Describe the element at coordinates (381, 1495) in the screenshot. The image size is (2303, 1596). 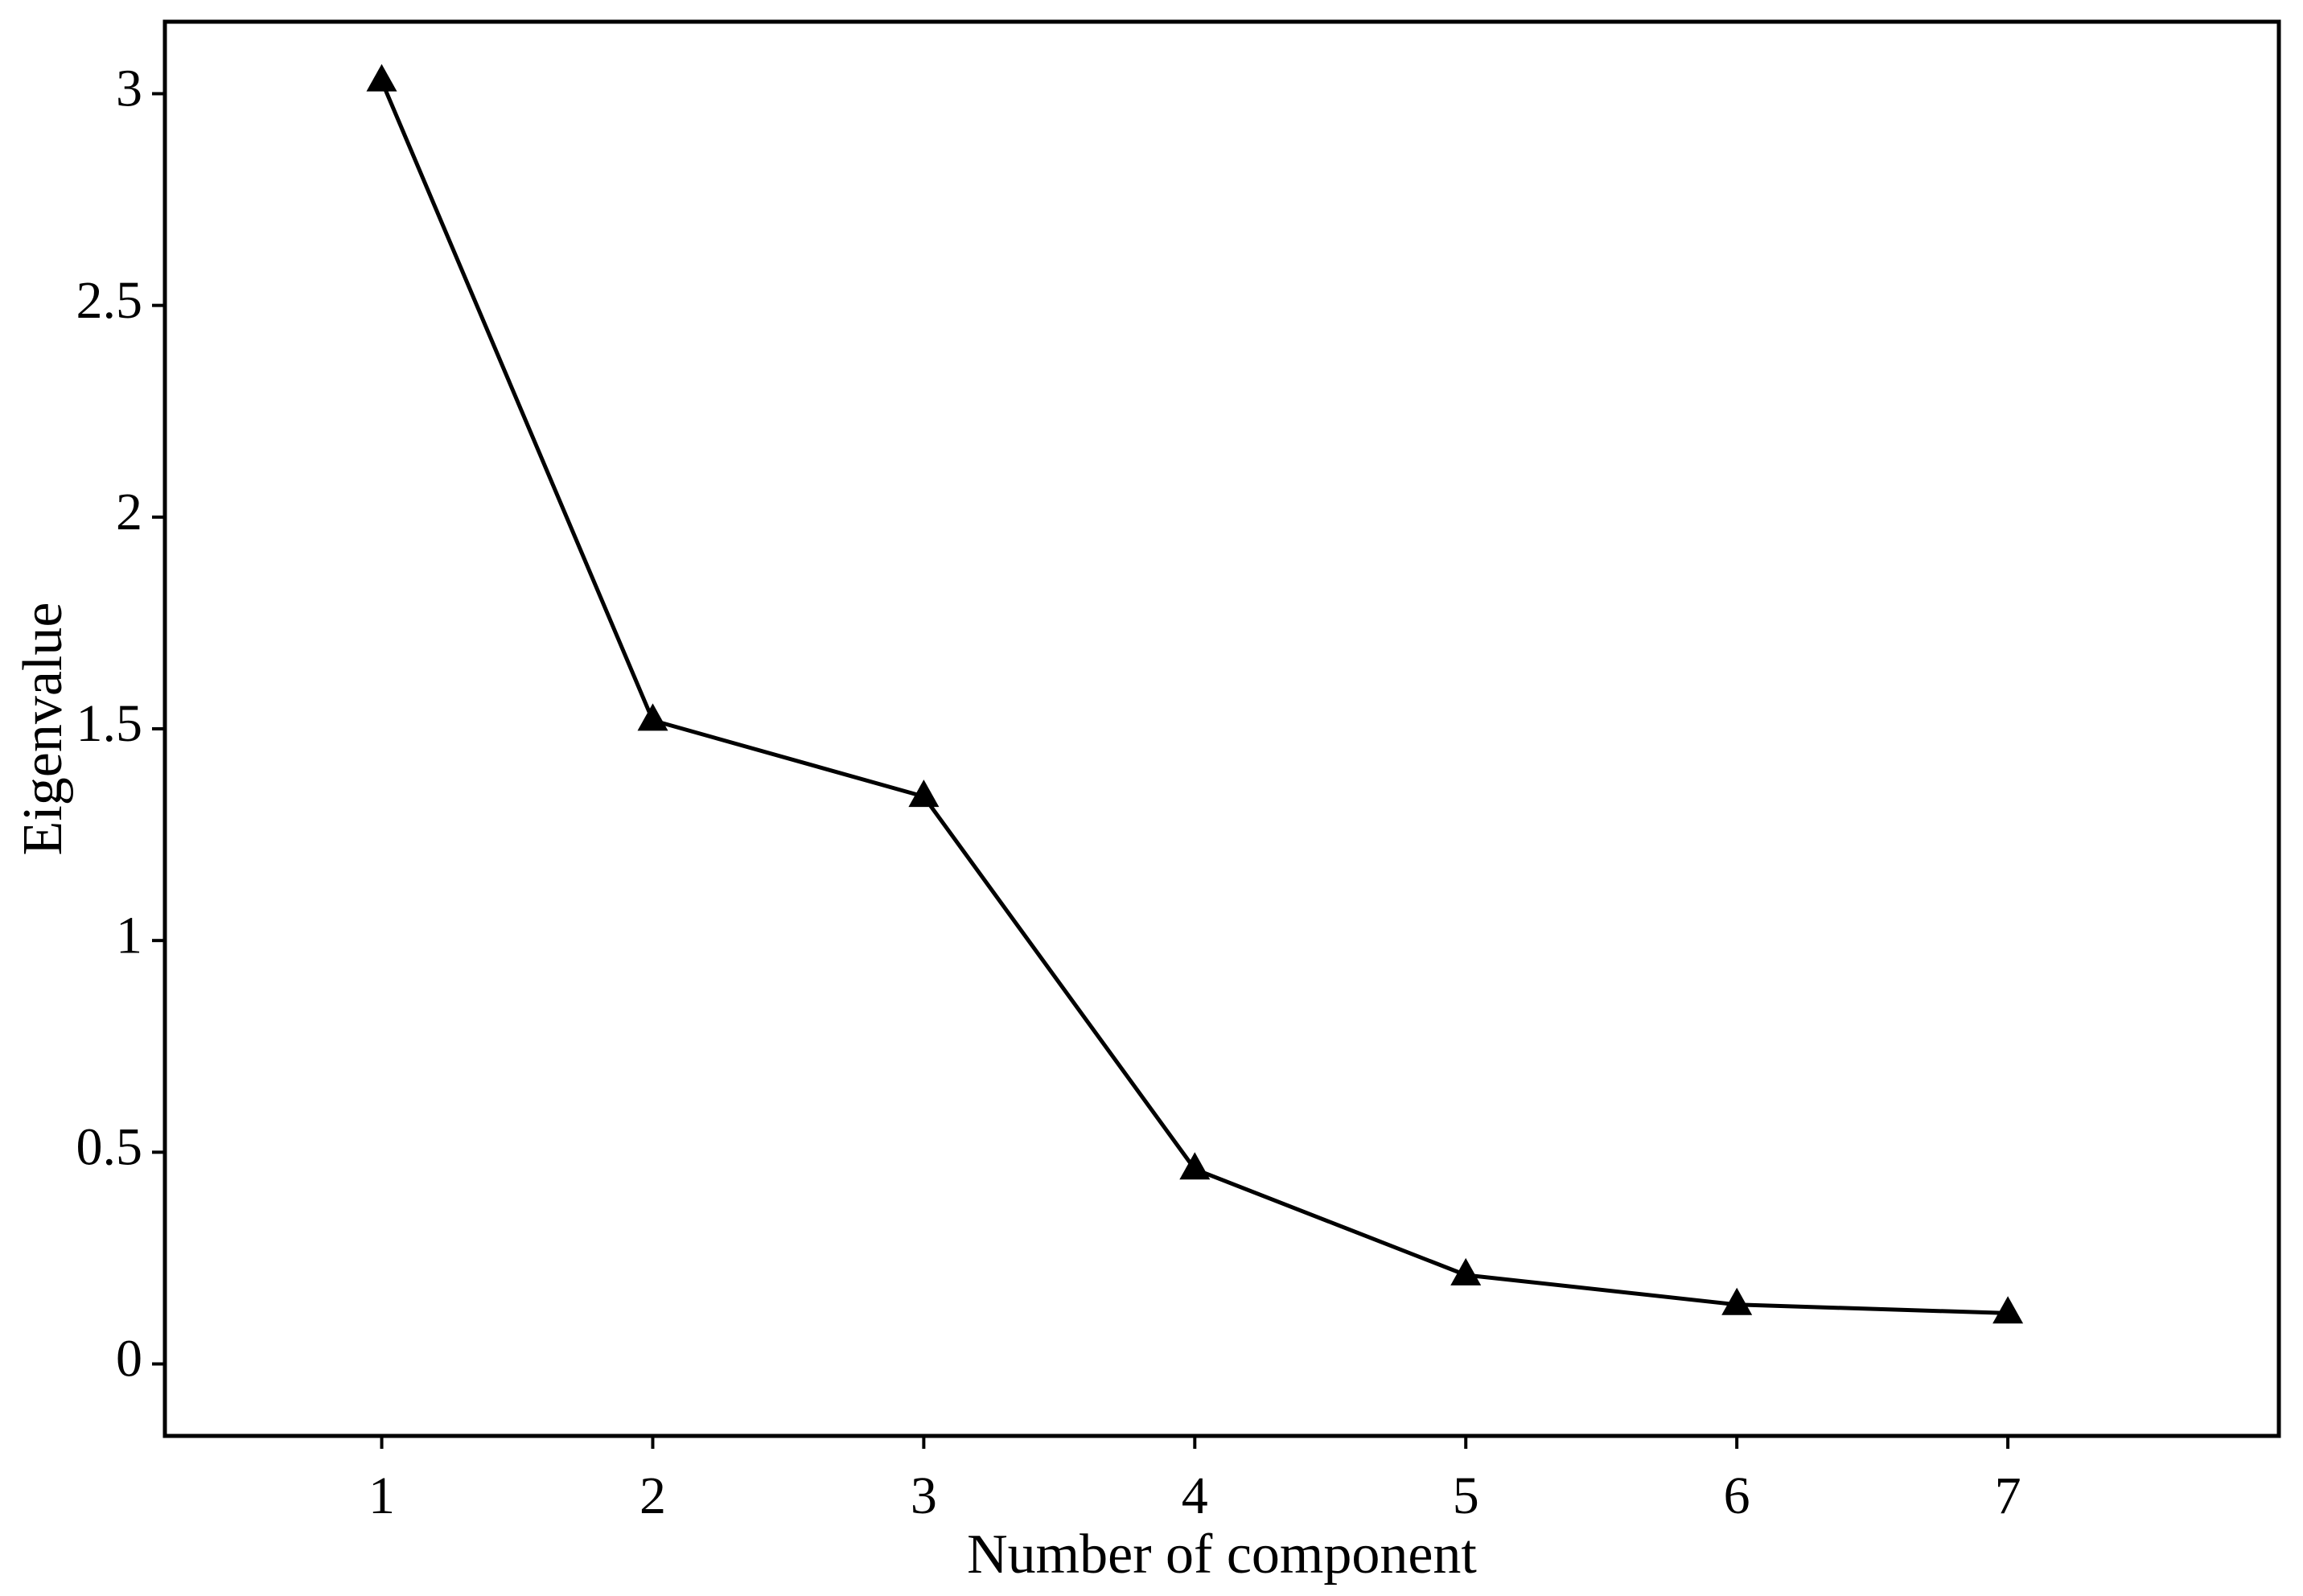
I see `x-tick-label: 1` at that location.